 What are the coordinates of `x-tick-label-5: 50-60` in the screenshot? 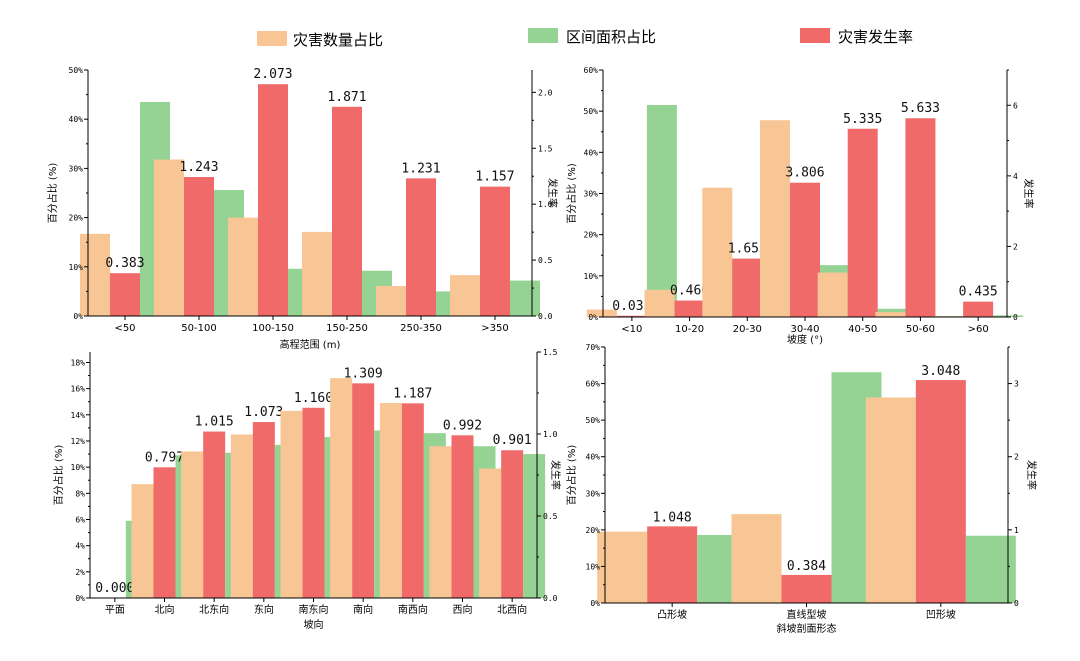 It's located at (920, 329).